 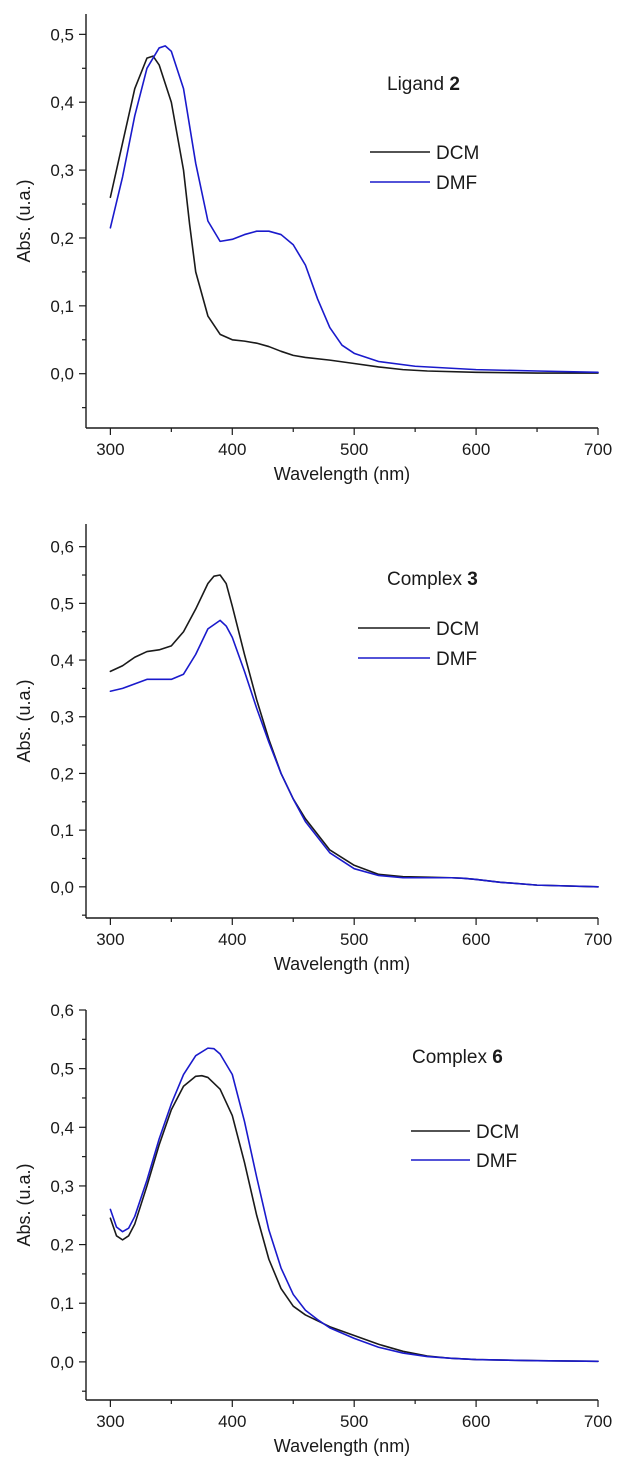 I want to click on panel-title-number: 2, so click(x=454, y=84).